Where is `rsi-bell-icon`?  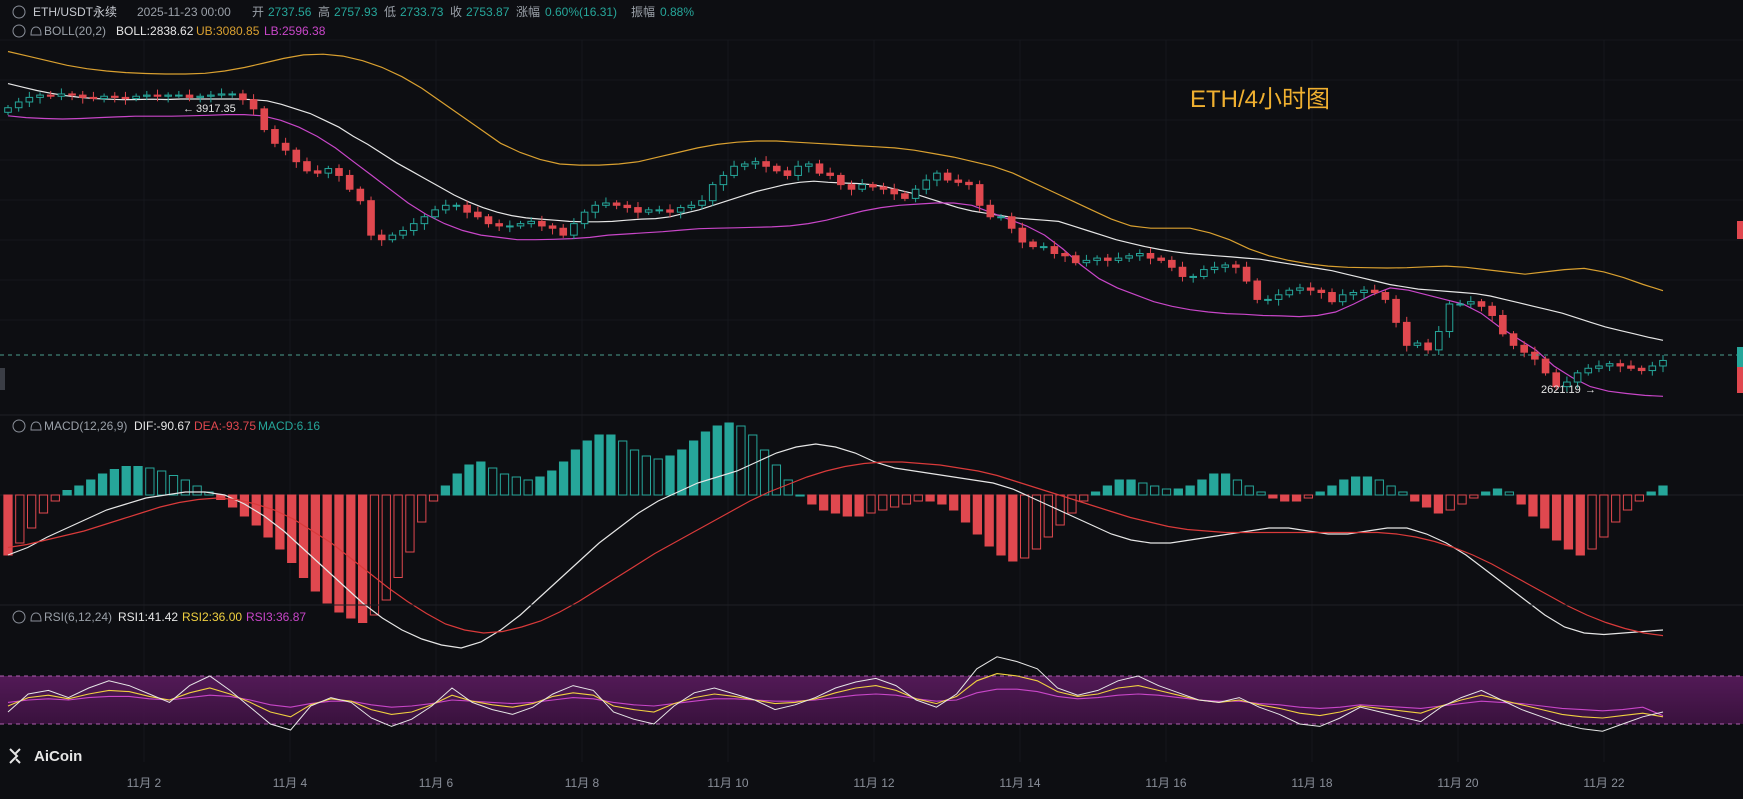
rsi-bell-icon is located at coordinates (36, 617).